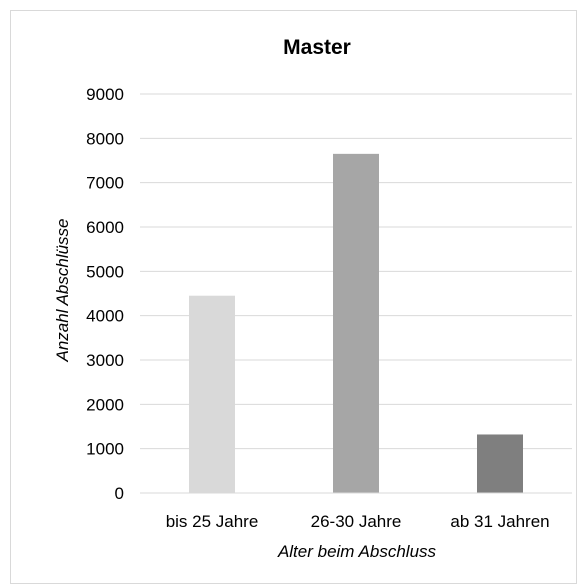  Describe the element at coordinates (119, 493) in the screenshot. I see `y-tick-label: 0` at that location.